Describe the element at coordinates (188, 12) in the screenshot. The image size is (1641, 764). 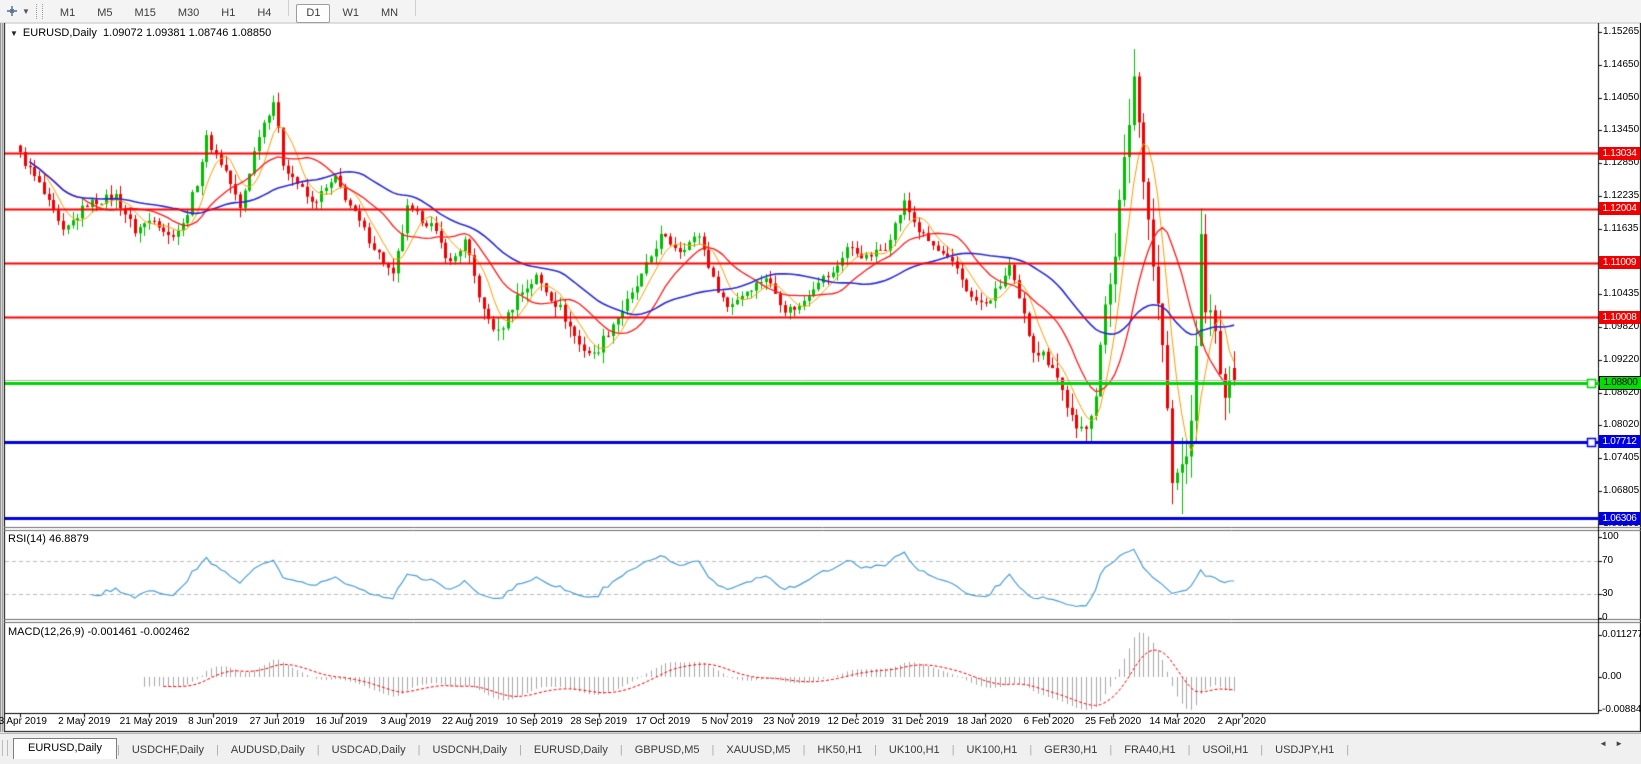
I see `timeframe-button-M30: M30` at that location.